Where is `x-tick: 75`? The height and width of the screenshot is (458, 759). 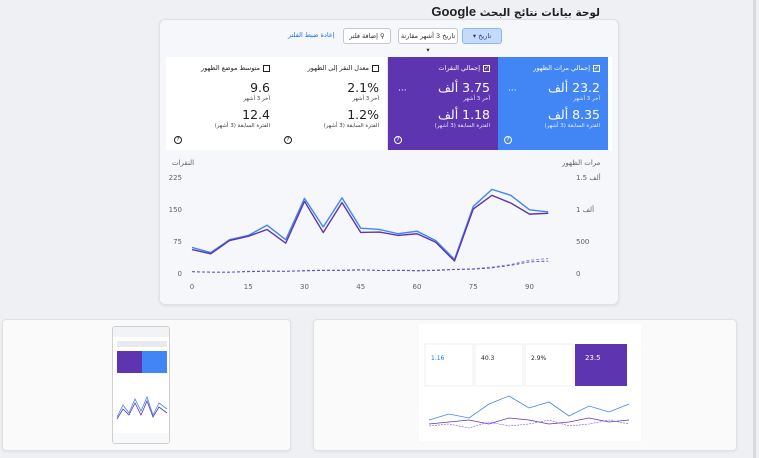
x-tick: 75 is located at coordinates (473, 287).